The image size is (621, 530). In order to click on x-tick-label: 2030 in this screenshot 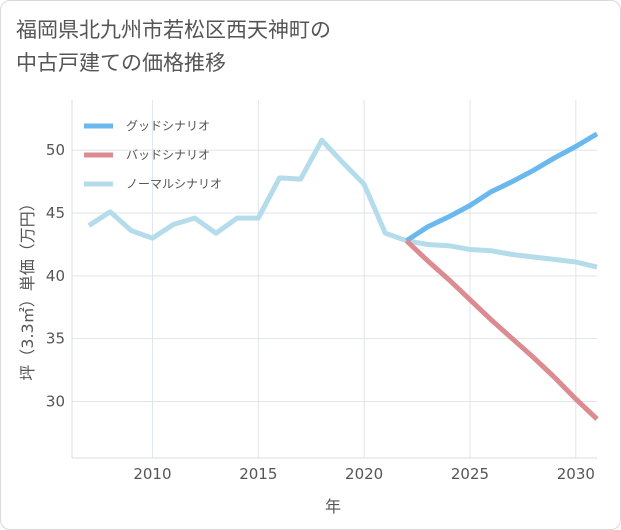, I will do `click(576, 474)`.